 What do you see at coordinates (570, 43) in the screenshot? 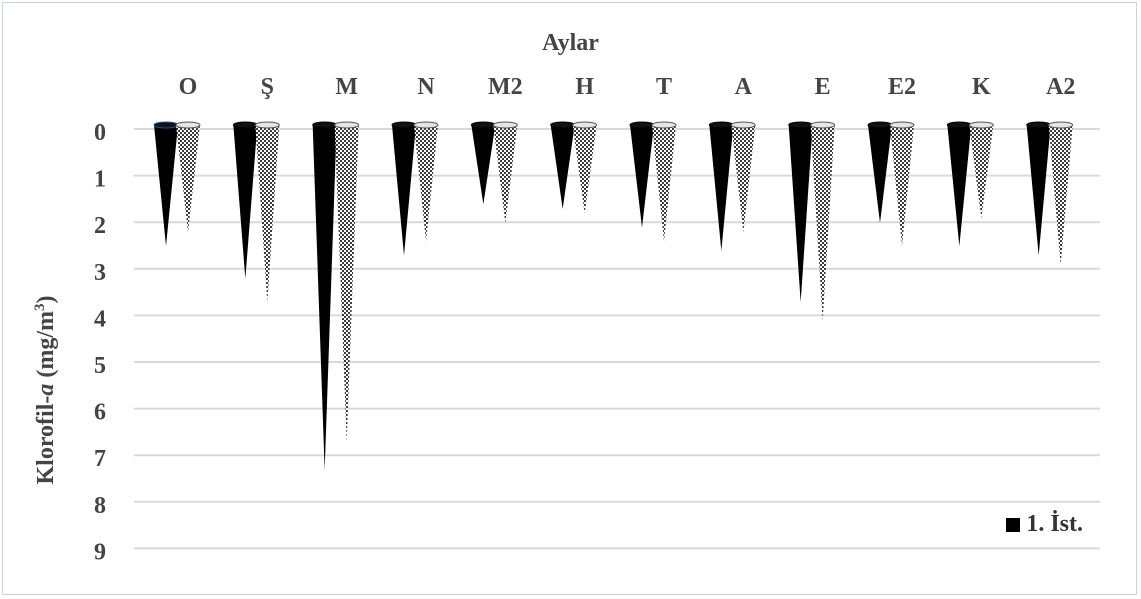
I see `x-axis-title: Aylar` at bounding box center [570, 43].